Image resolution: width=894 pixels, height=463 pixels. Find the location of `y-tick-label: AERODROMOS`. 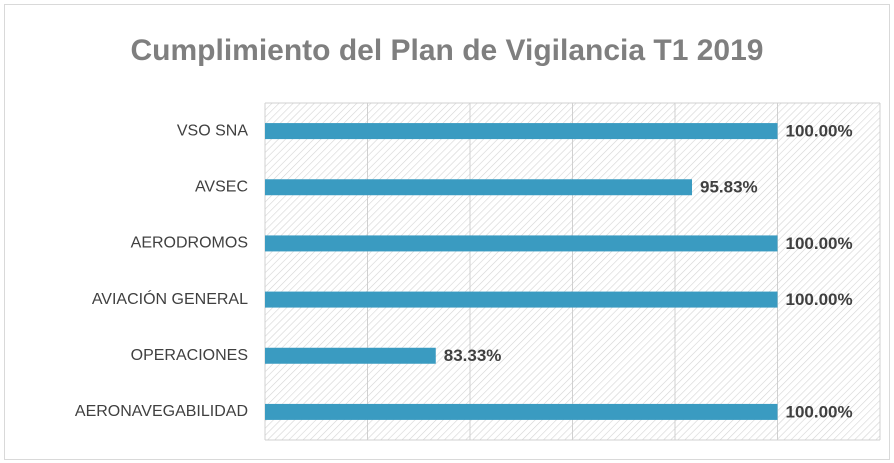

y-tick-label: AERODROMOS is located at coordinates (189, 243).